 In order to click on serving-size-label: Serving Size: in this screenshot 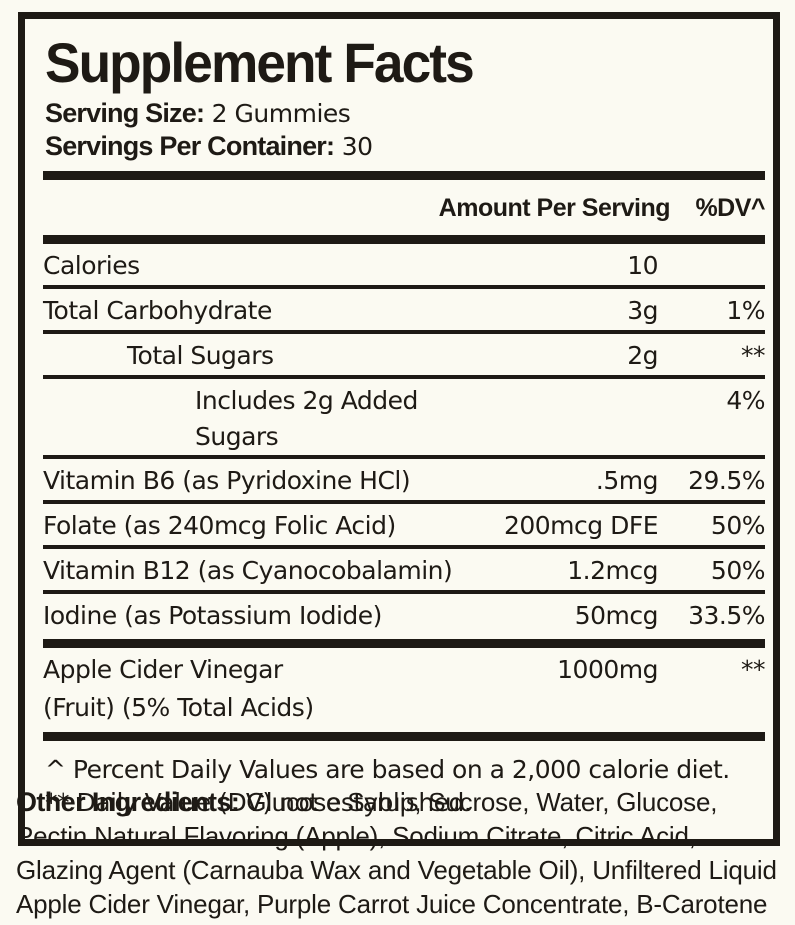, I will do `click(125, 113)`.